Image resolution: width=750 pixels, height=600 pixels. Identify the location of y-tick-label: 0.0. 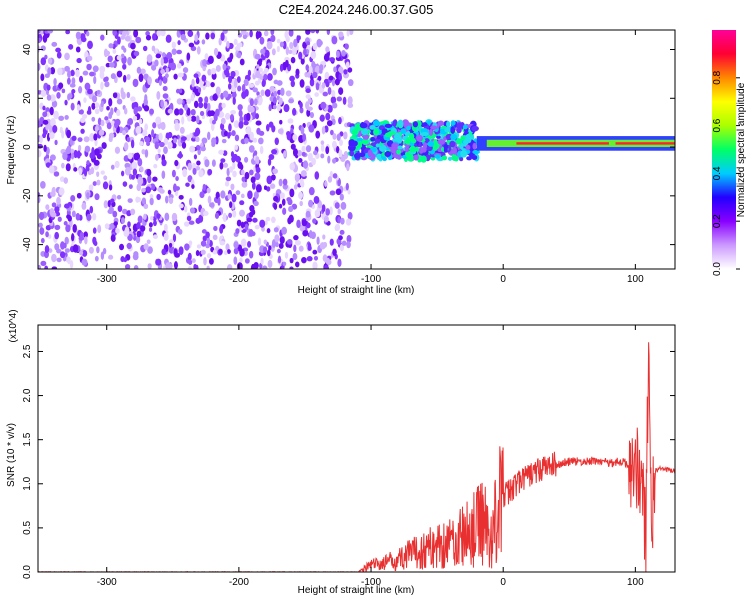
(27, 572).